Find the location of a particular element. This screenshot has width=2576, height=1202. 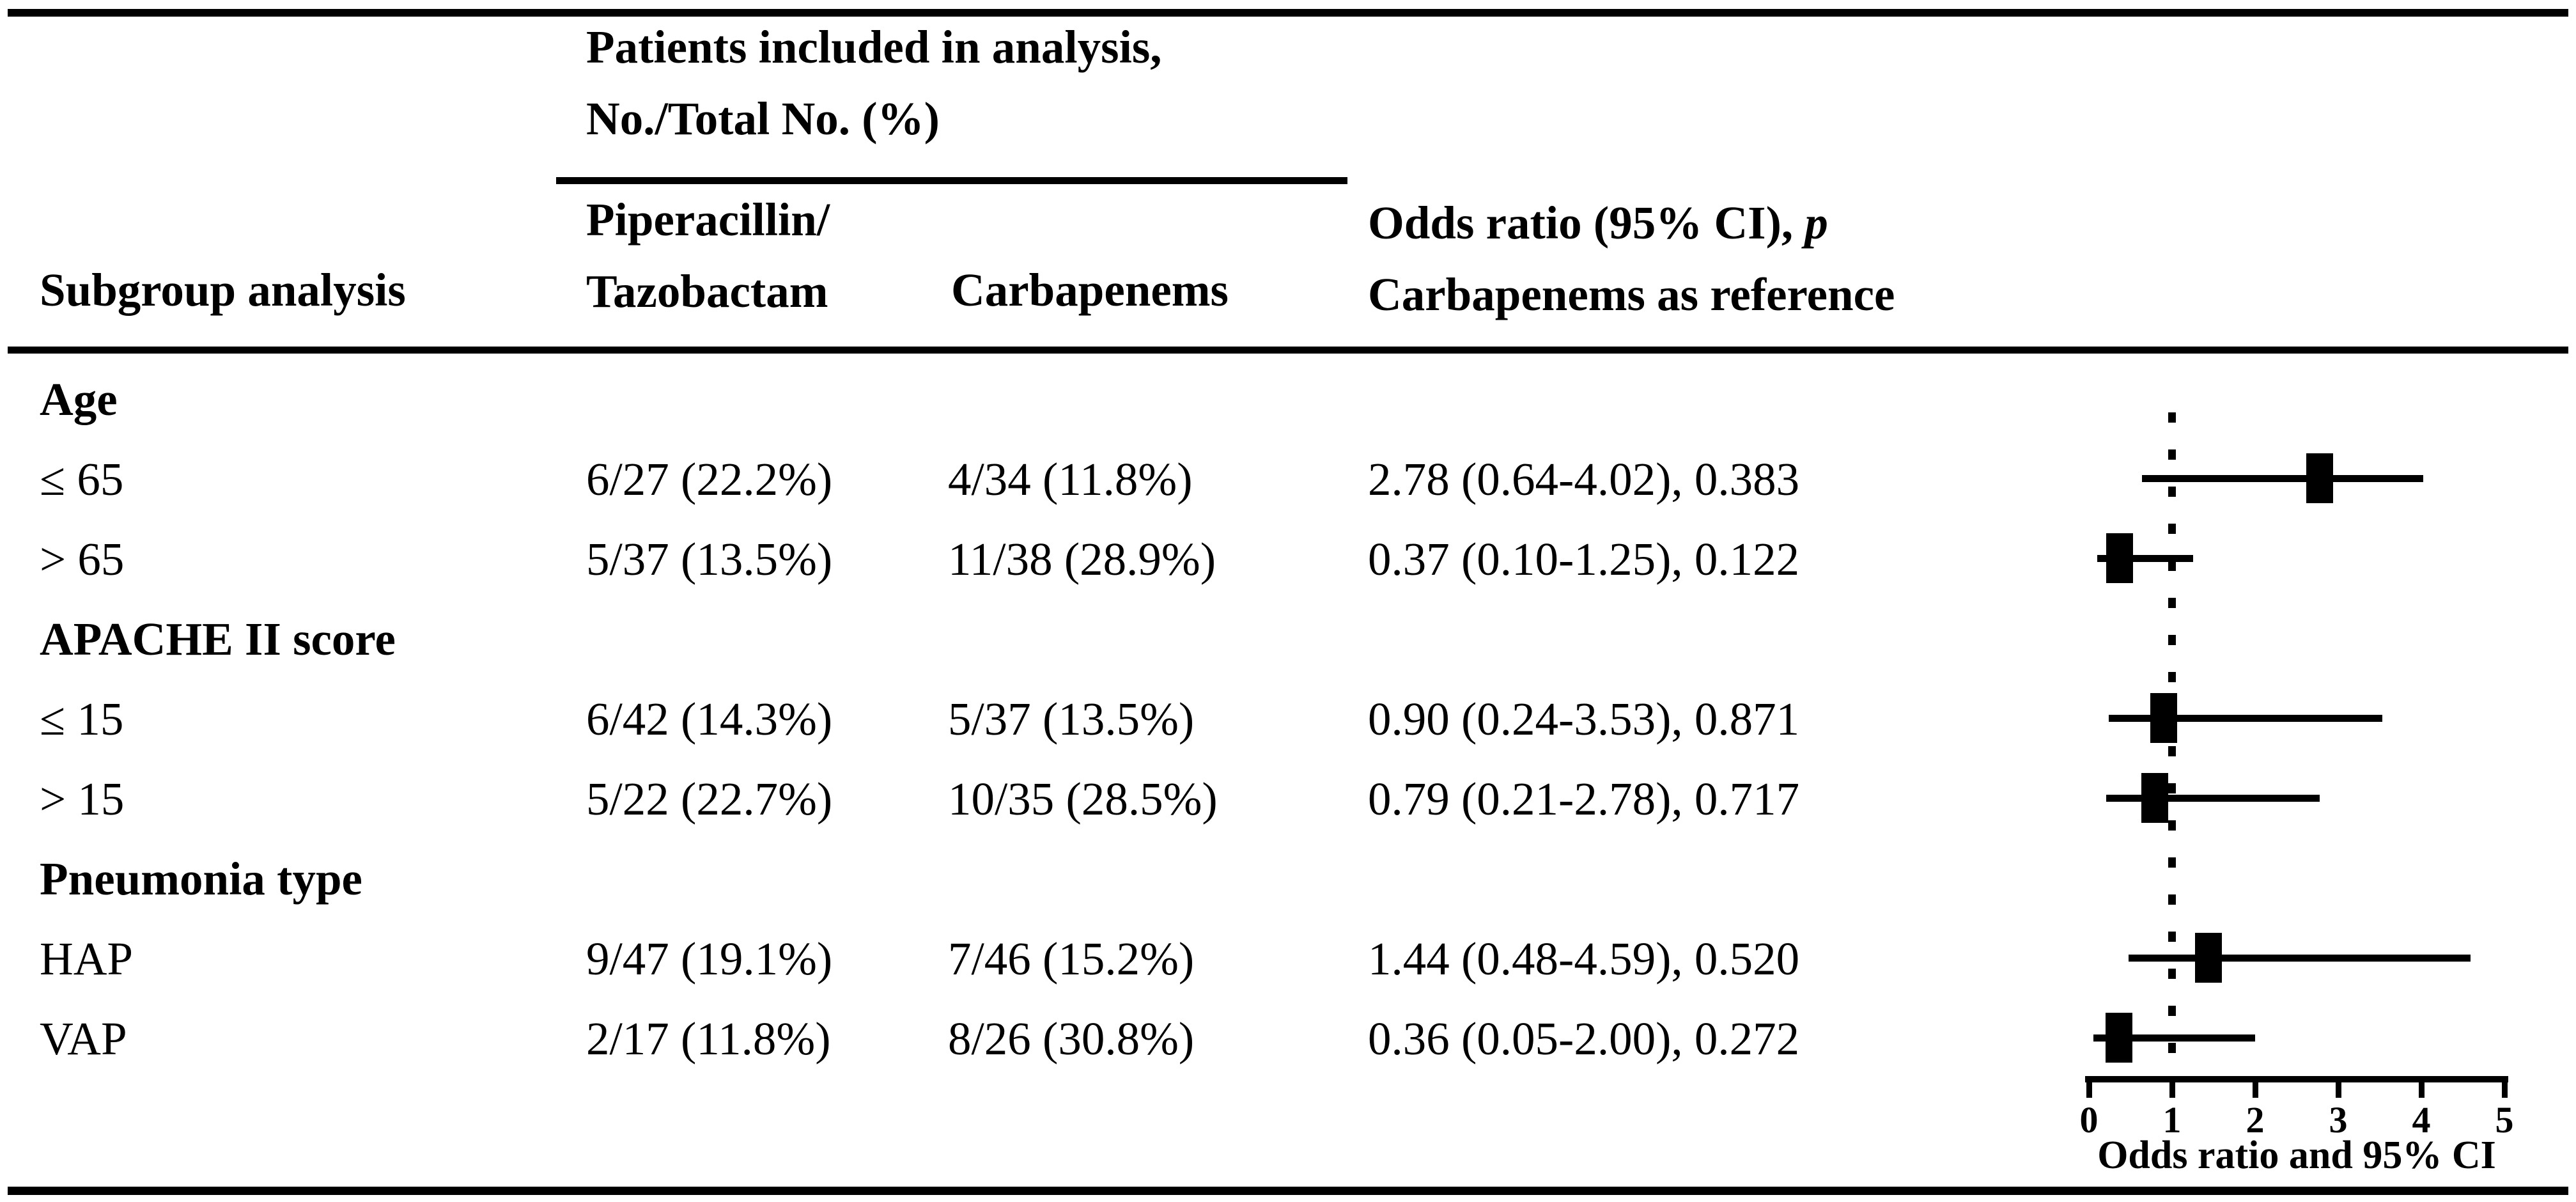

row-label: ≤ 65 is located at coordinates (82, 479).